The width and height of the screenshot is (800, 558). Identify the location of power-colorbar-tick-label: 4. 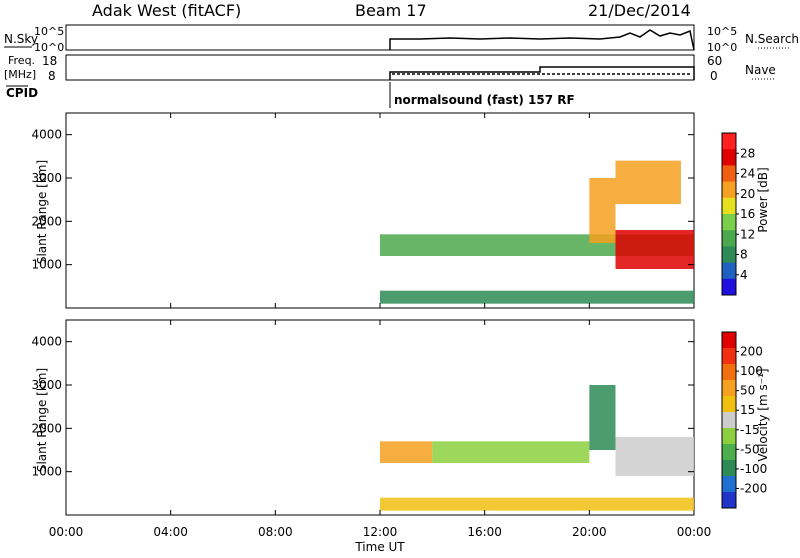
(744, 275).